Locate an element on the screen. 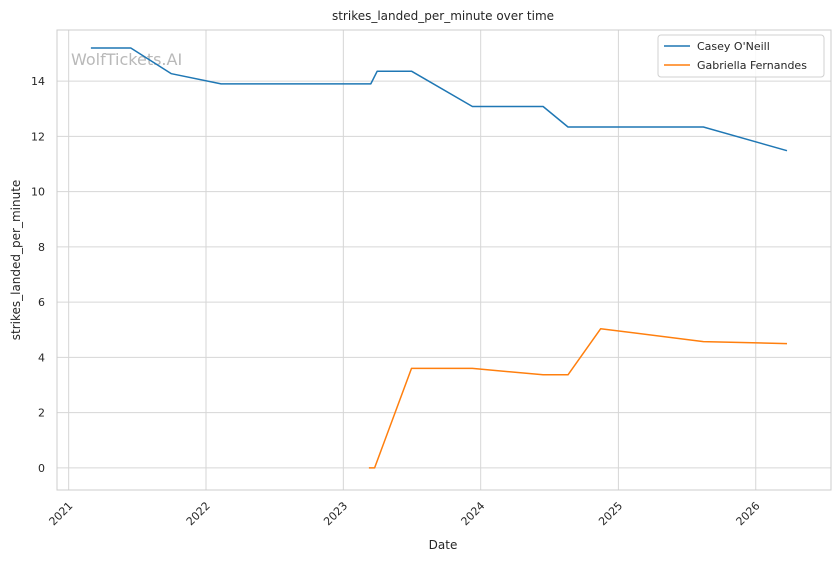 Image resolution: width=840 pixels, height=561 pixels. legend: Casey O'Neill Gabriella Fernandes is located at coordinates (741, 56).